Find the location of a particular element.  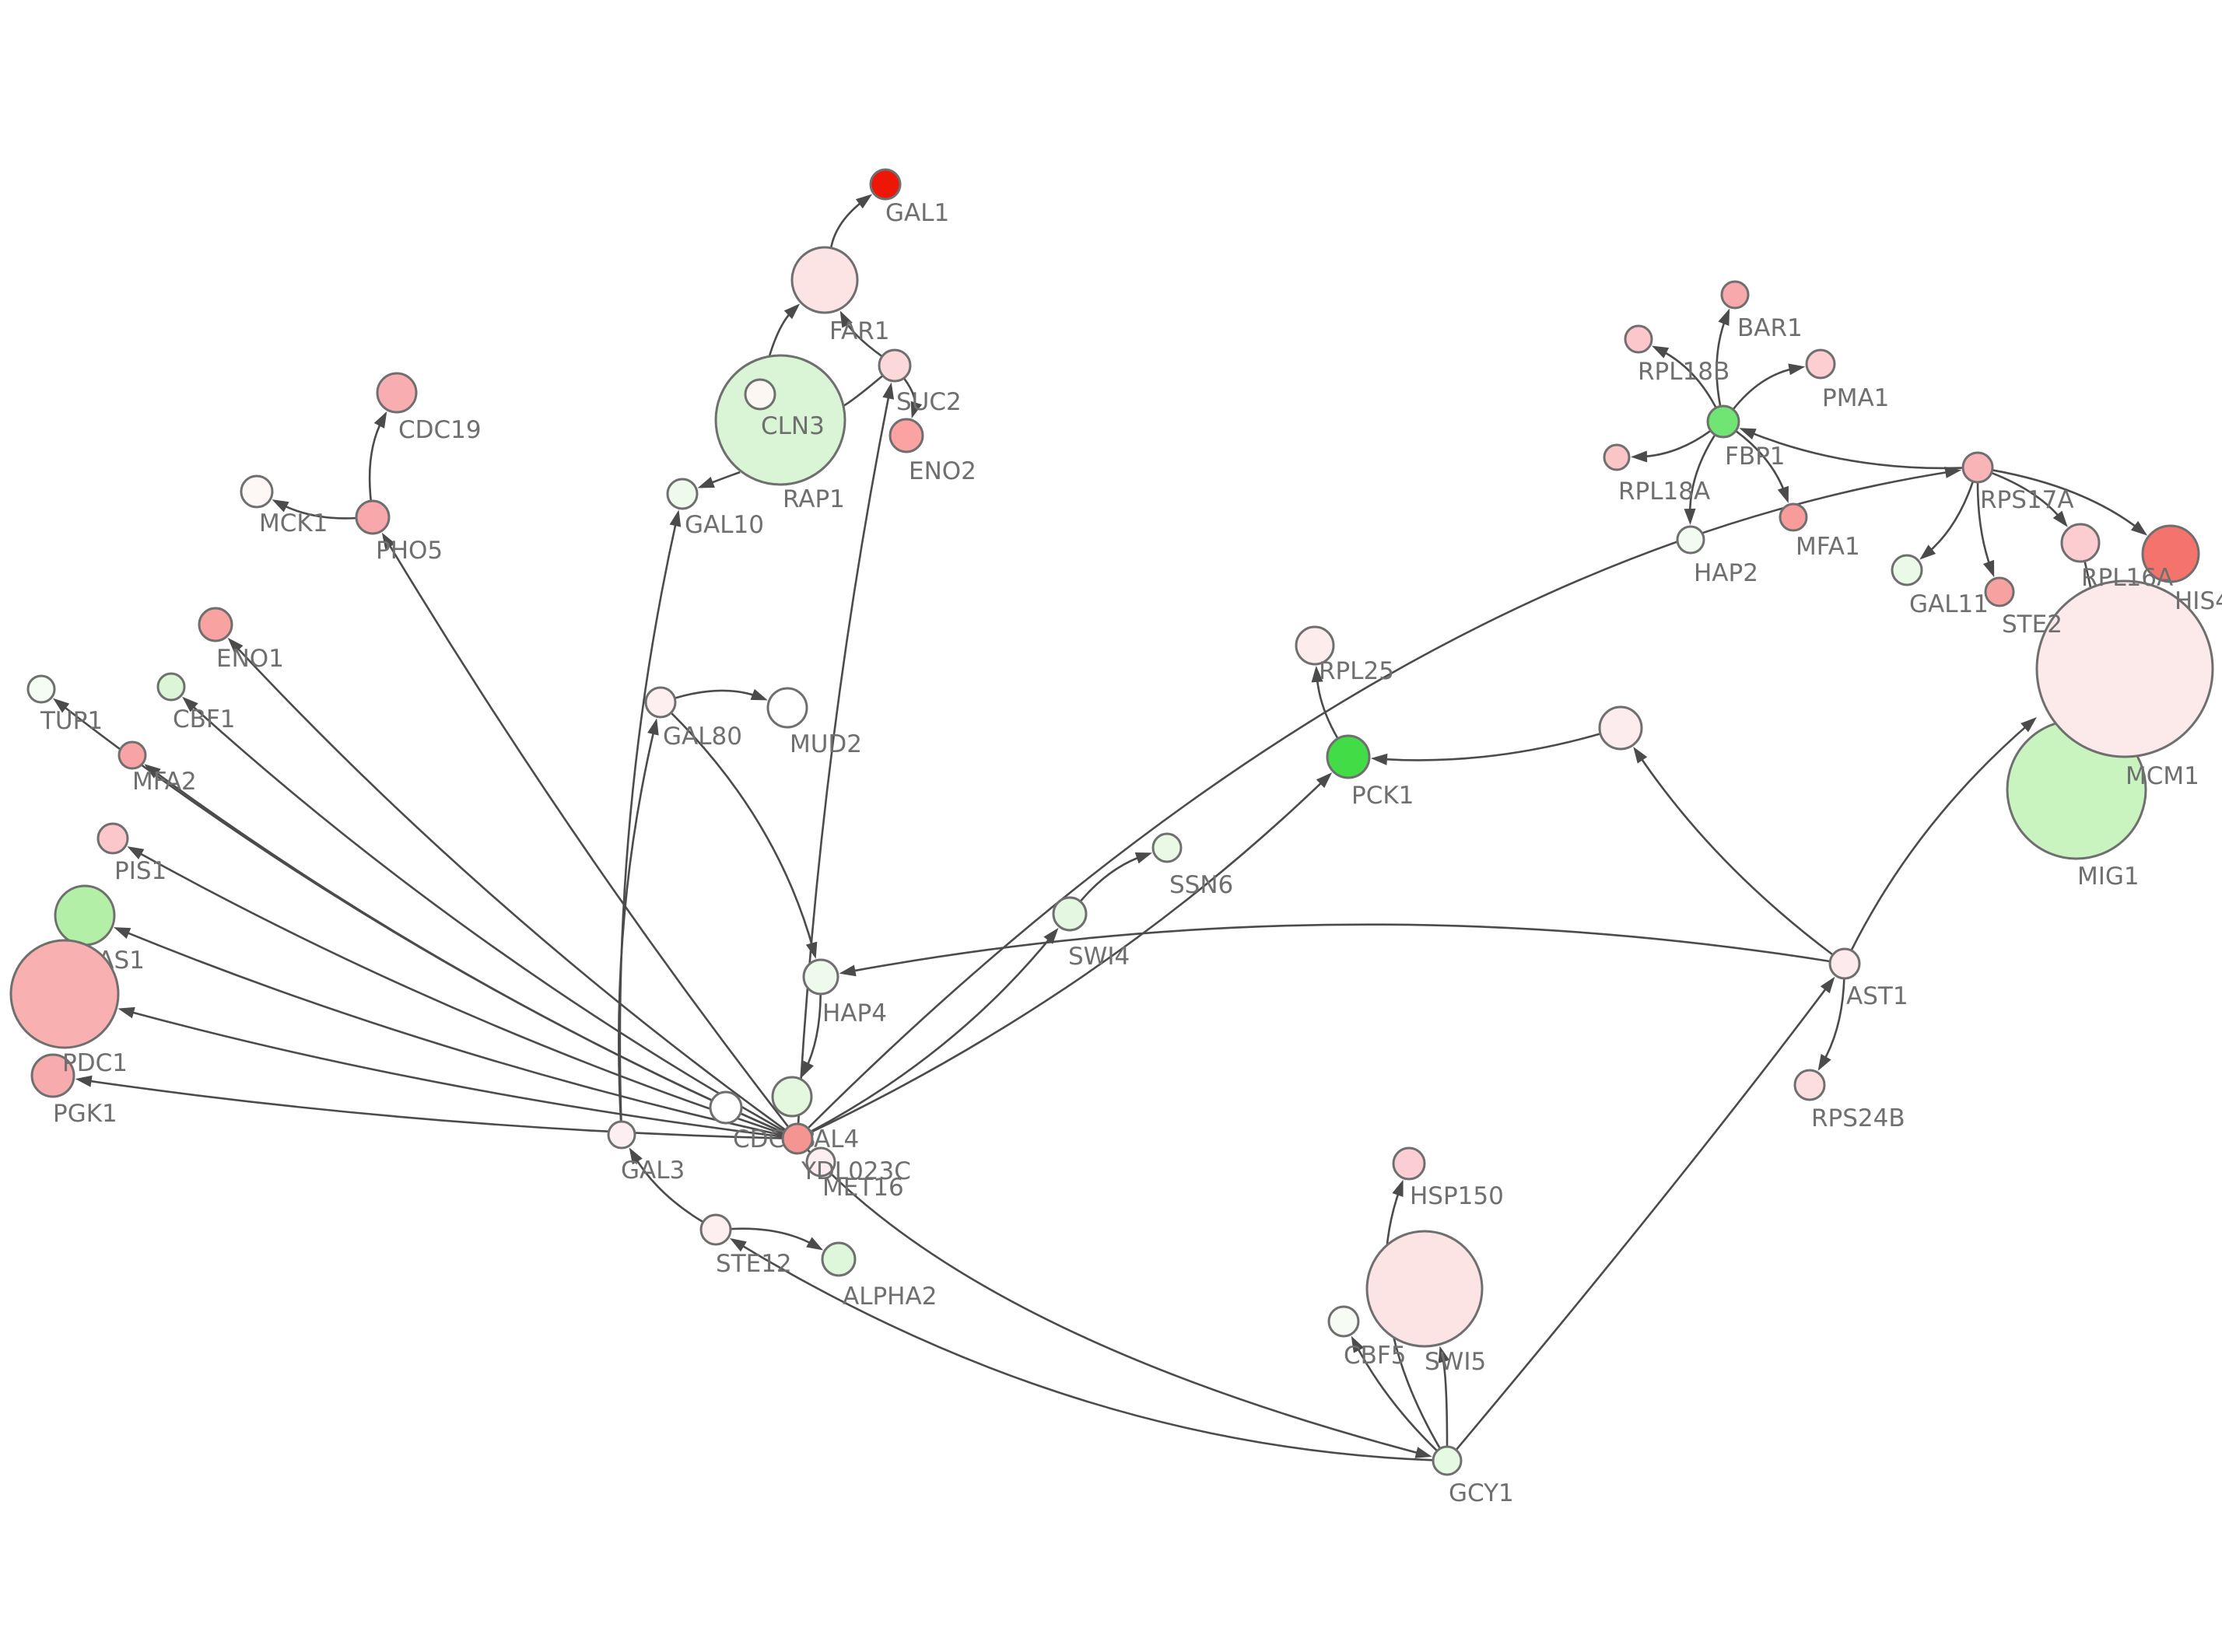

edge-hap4-gal4-arrowhead is located at coordinates (807, 1069).